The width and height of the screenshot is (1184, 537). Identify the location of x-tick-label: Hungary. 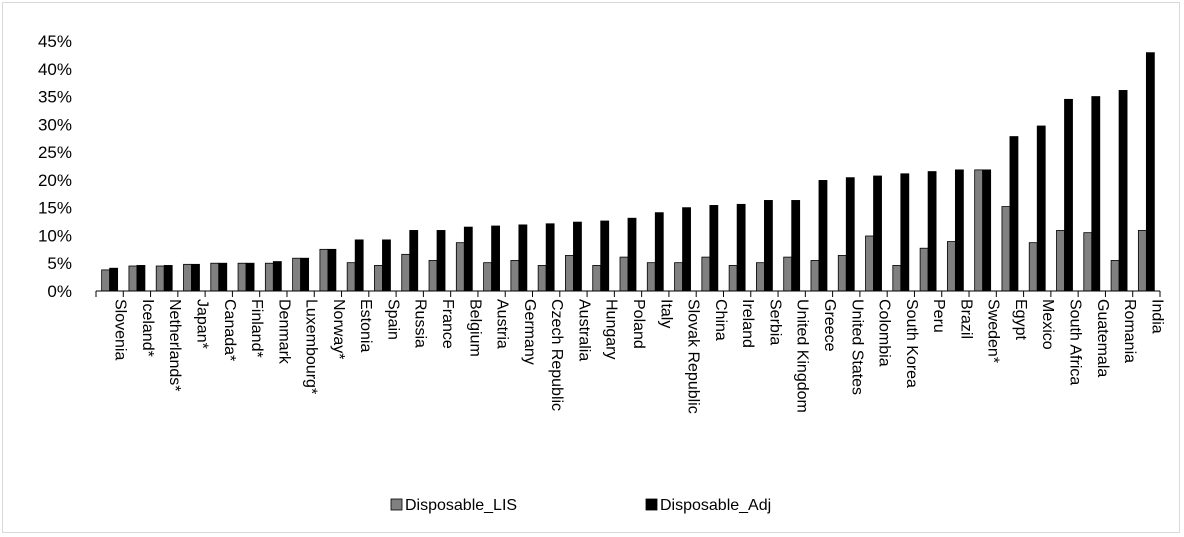
(611, 329).